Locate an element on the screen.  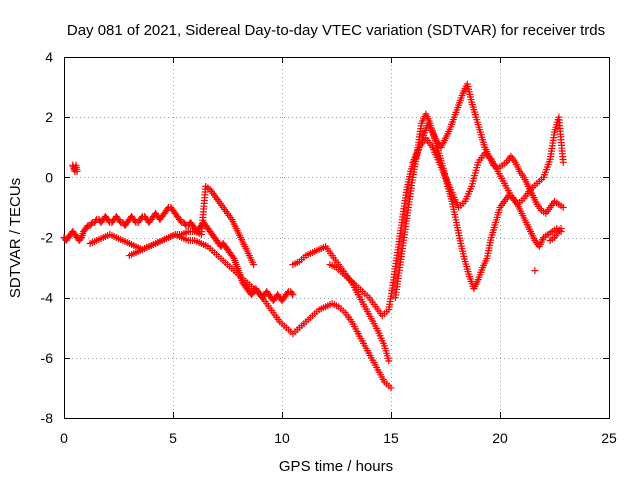
y-tick-label: -6 is located at coordinates (47, 358).